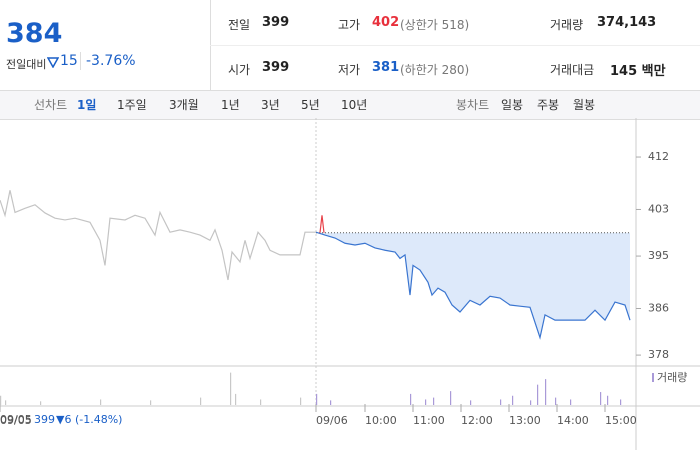  Describe the element at coordinates (548, 105) in the screenshot. I see `candle-tab: 주봉` at that location.